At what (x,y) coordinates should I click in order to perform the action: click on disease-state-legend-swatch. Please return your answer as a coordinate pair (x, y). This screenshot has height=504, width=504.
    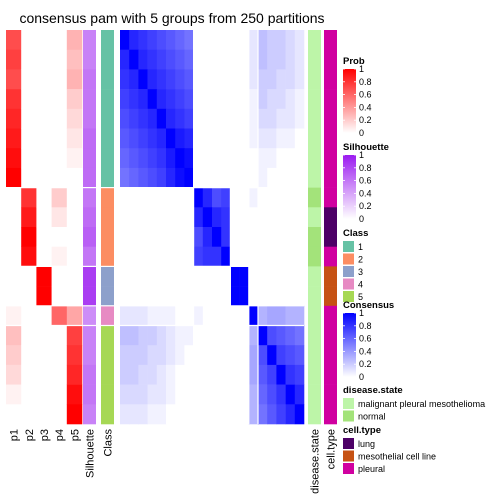
    Looking at the image, I should click on (348, 403).